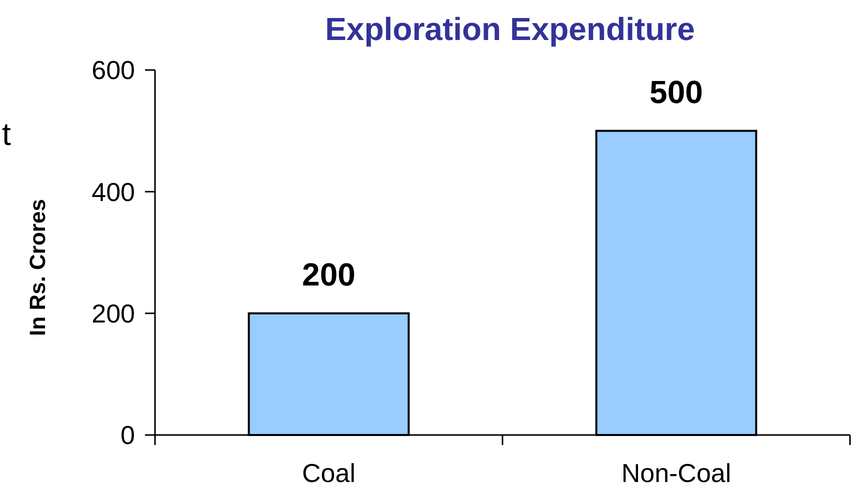 The image size is (855, 496). I want to click on y-tick-label: 400, so click(113, 191).